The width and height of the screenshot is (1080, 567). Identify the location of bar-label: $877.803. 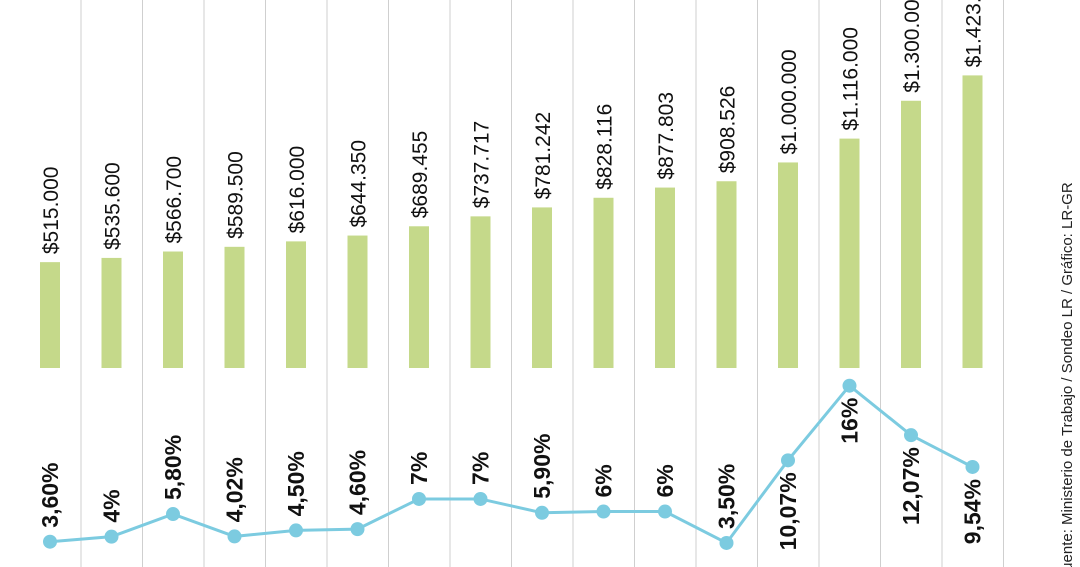
(666, 136).